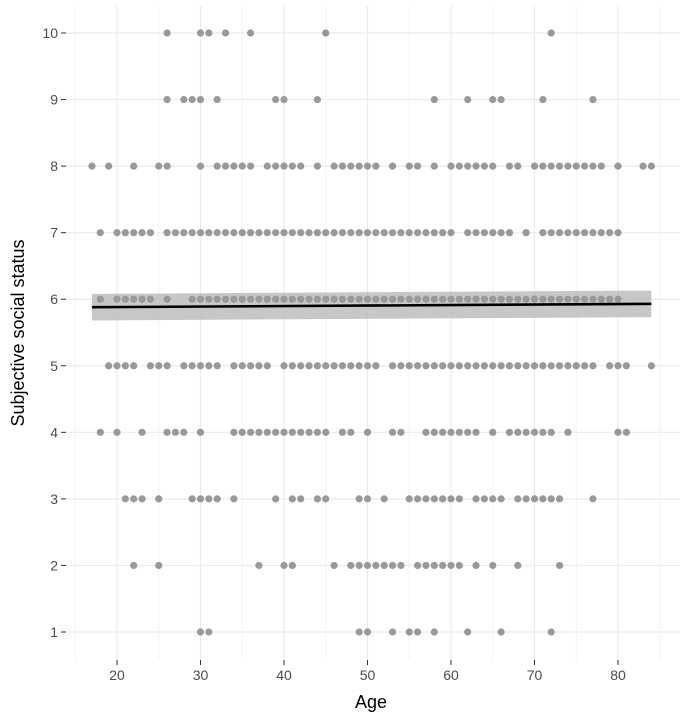 This screenshot has width=685, height=716. Describe the element at coordinates (371, 305) in the screenshot. I see `fit-line` at that location.